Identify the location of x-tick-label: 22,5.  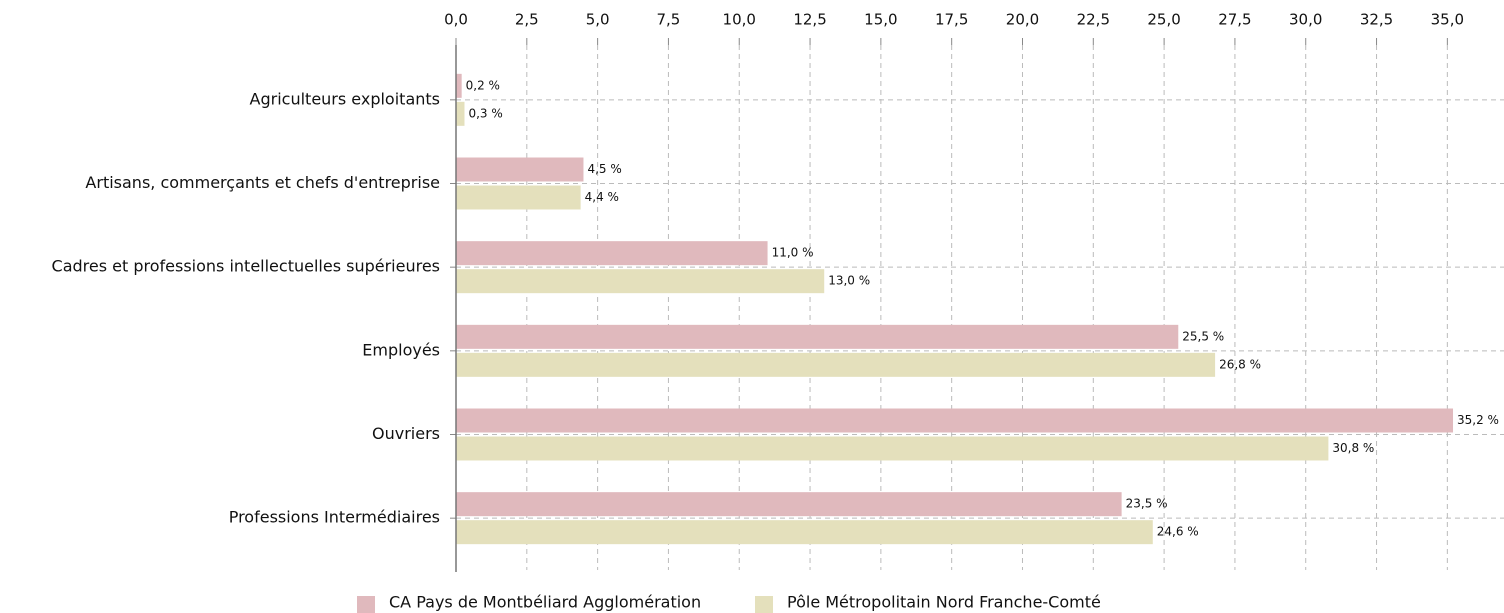
(1093, 20).